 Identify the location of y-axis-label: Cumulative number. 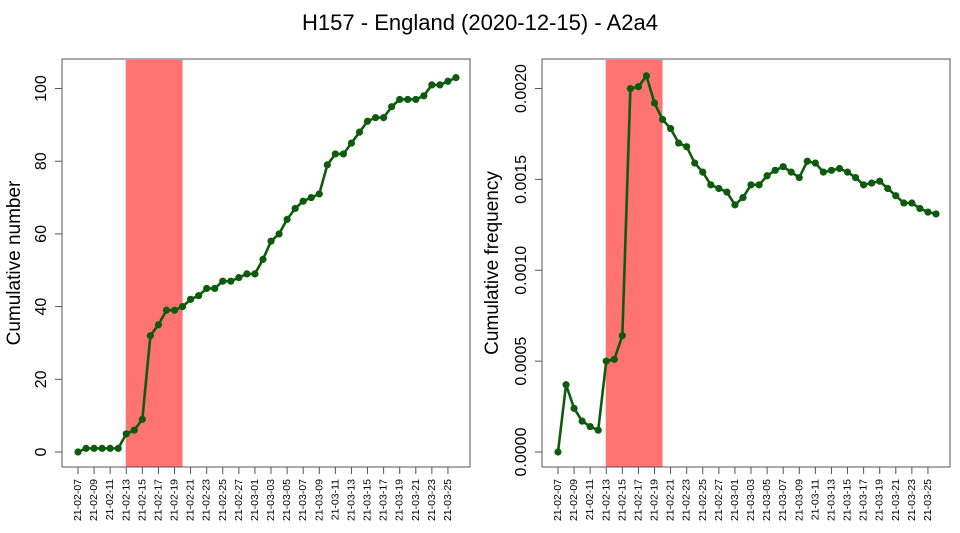
(14, 262).